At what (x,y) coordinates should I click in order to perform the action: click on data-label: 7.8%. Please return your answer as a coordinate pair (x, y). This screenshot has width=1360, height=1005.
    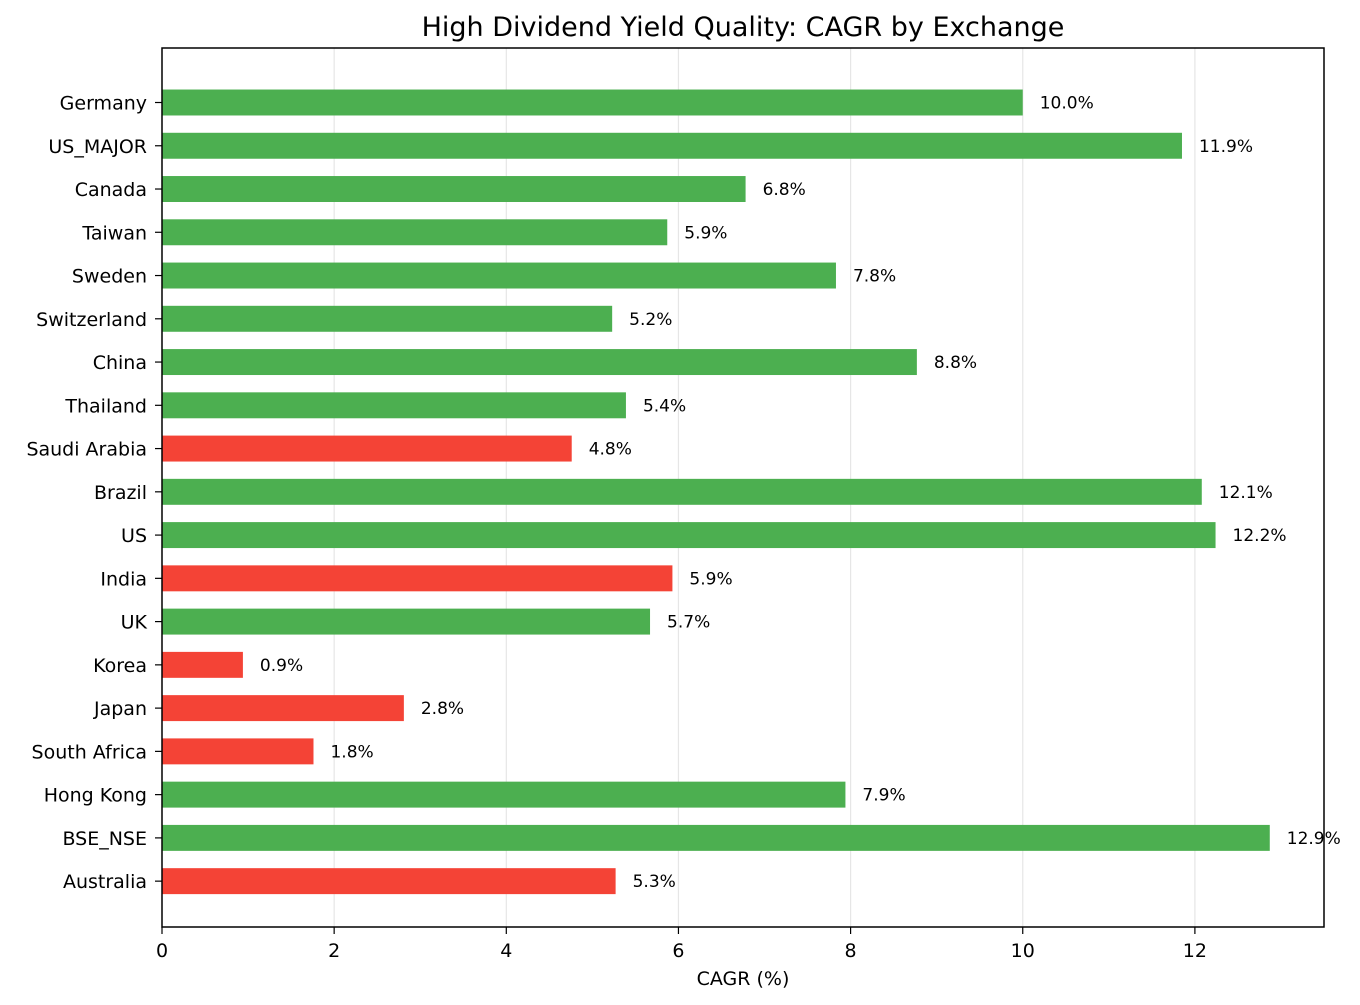
    Looking at the image, I should click on (874, 277).